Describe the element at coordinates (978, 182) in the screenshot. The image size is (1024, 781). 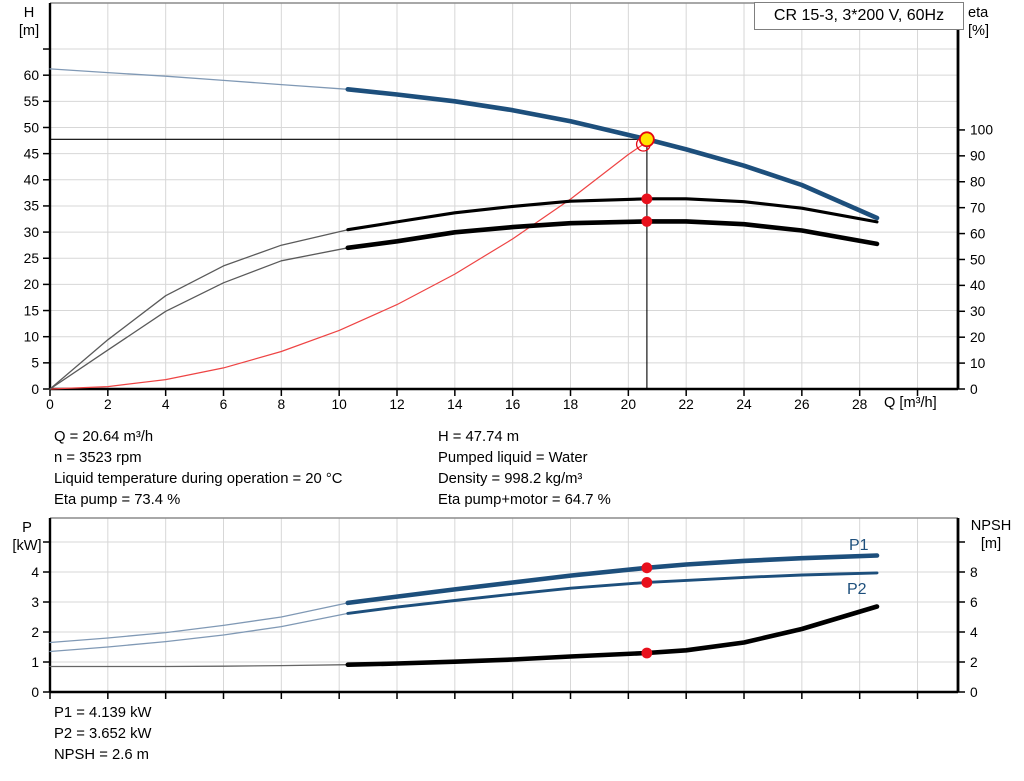
I see `right-tick-label: 80` at that location.